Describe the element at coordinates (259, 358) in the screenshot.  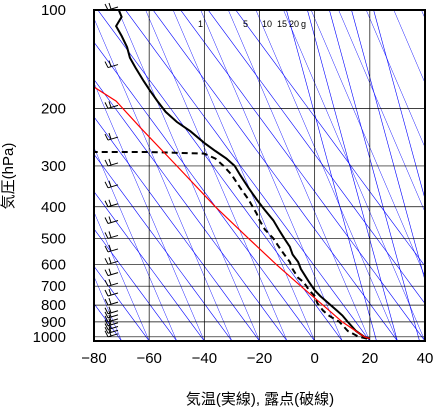
I see `x-tick-label: −20` at that location.